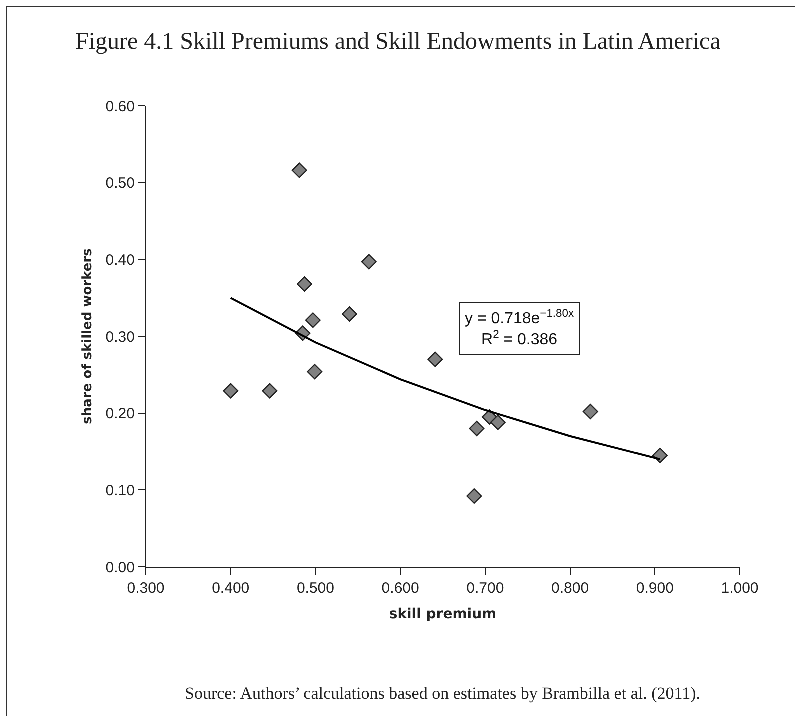 The width and height of the screenshot is (795, 716). What do you see at coordinates (519, 328) in the screenshot?
I see `text: y = 0.718e$^{−1.80x}$ R$^{2}$ = 0.386` at bounding box center [519, 328].